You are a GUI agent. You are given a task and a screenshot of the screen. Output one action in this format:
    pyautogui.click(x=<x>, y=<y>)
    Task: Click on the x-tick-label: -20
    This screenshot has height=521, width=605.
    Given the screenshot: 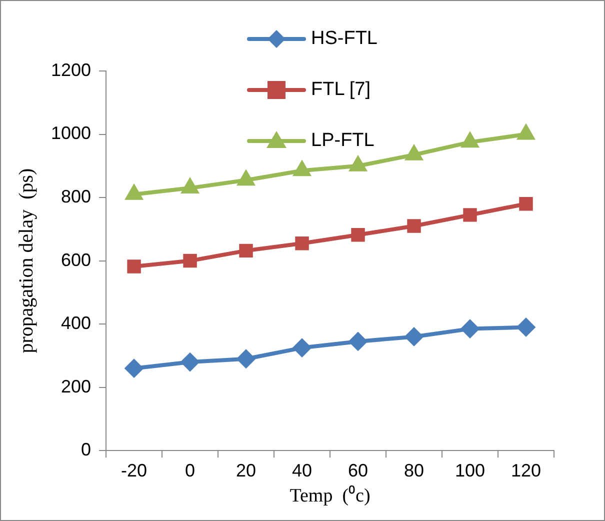 What is the action you would take?
    pyautogui.click(x=134, y=470)
    